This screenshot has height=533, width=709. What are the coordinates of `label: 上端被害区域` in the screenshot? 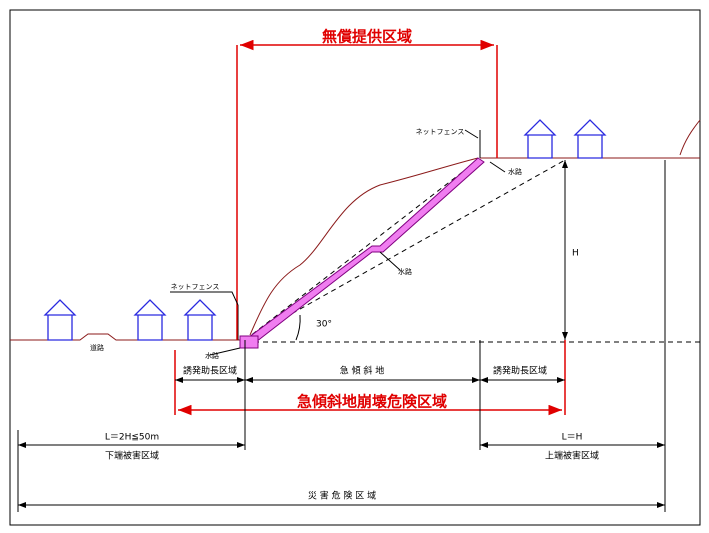 It's located at (572, 456).